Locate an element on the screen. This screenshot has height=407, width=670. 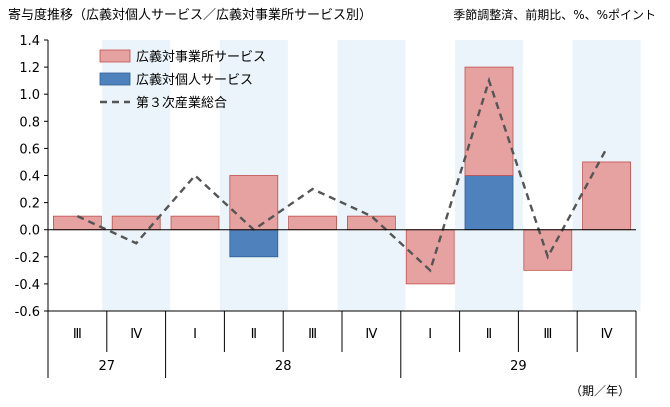
y-tick-label: 0.4 is located at coordinates (29, 177).